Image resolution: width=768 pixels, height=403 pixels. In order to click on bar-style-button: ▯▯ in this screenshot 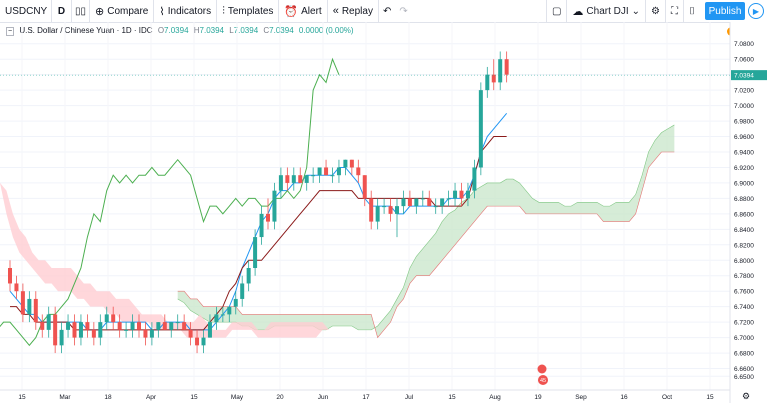, I will do `click(81, 11)`.